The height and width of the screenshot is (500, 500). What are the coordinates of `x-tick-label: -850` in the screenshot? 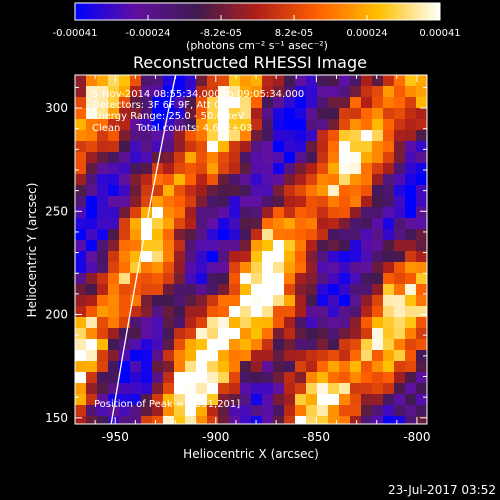 It's located at (316, 437).